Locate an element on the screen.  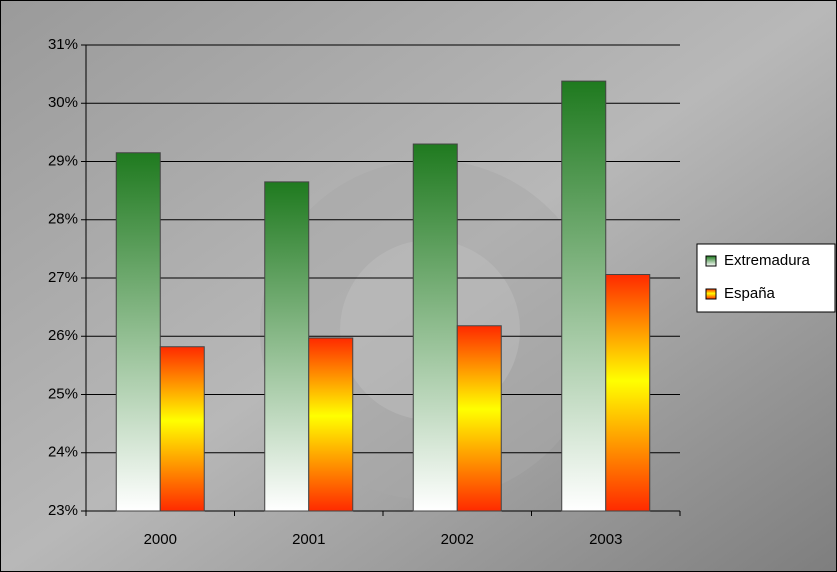
y-tick-label: 25% is located at coordinates (63, 393).